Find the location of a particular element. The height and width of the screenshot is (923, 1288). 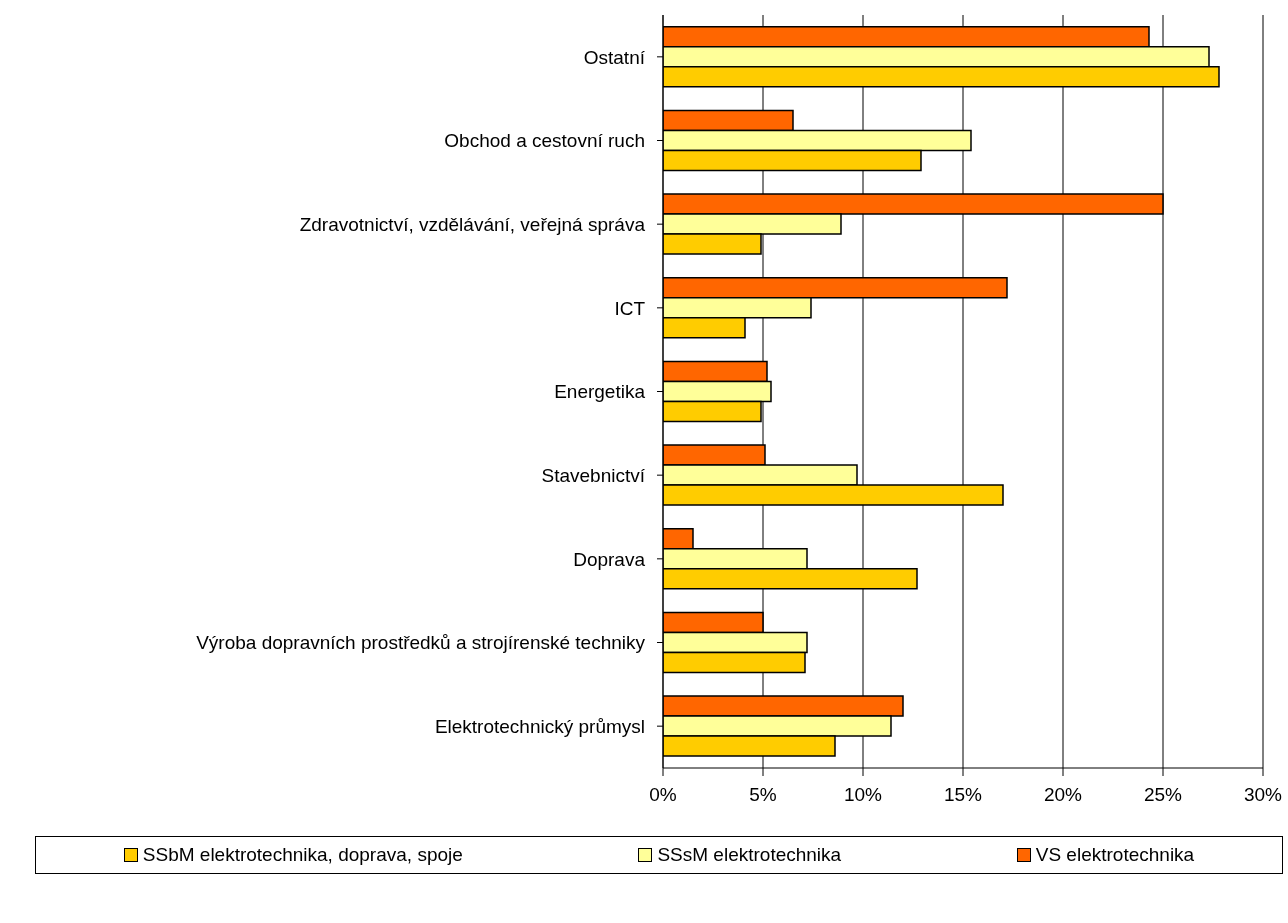

y-tick-label: Energetika is located at coordinates (600, 392).